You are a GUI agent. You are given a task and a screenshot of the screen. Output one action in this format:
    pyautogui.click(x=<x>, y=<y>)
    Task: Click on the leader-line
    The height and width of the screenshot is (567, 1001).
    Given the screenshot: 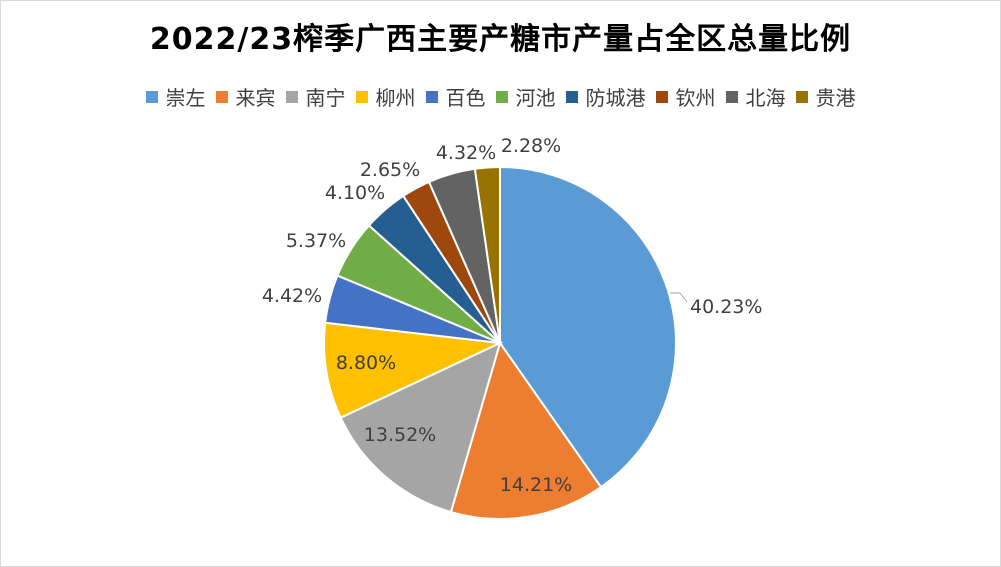 What is the action you would take?
    pyautogui.click(x=679, y=297)
    